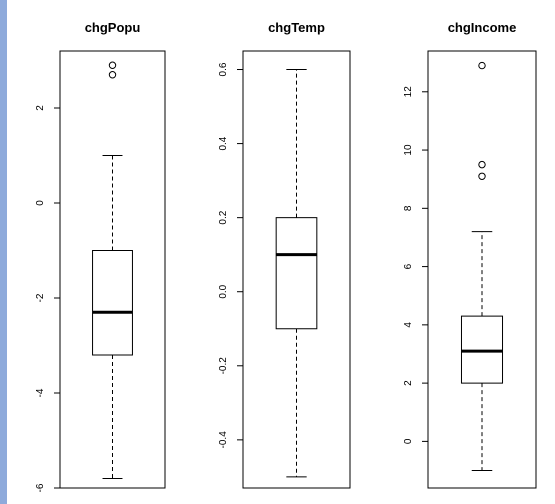 The height and width of the screenshot is (504, 555). What do you see at coordinates (482, 27) in the screenshot?
I see `chart-title: chgIncome` at bounding box center [482, 27].